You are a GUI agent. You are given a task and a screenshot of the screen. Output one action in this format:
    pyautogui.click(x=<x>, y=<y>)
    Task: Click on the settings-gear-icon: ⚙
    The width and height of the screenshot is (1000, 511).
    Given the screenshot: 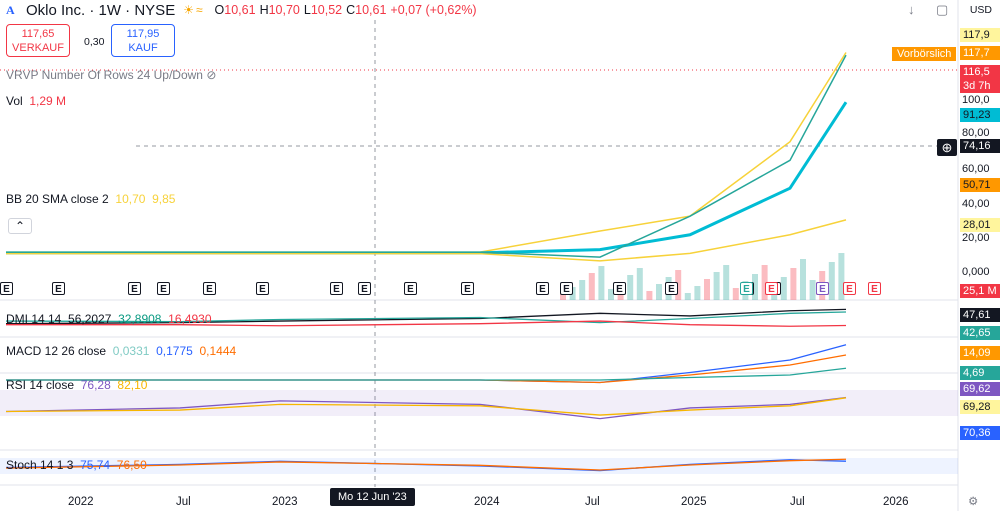 What is the action you would take?
    pyautogui.click(x=973, y=502)
    